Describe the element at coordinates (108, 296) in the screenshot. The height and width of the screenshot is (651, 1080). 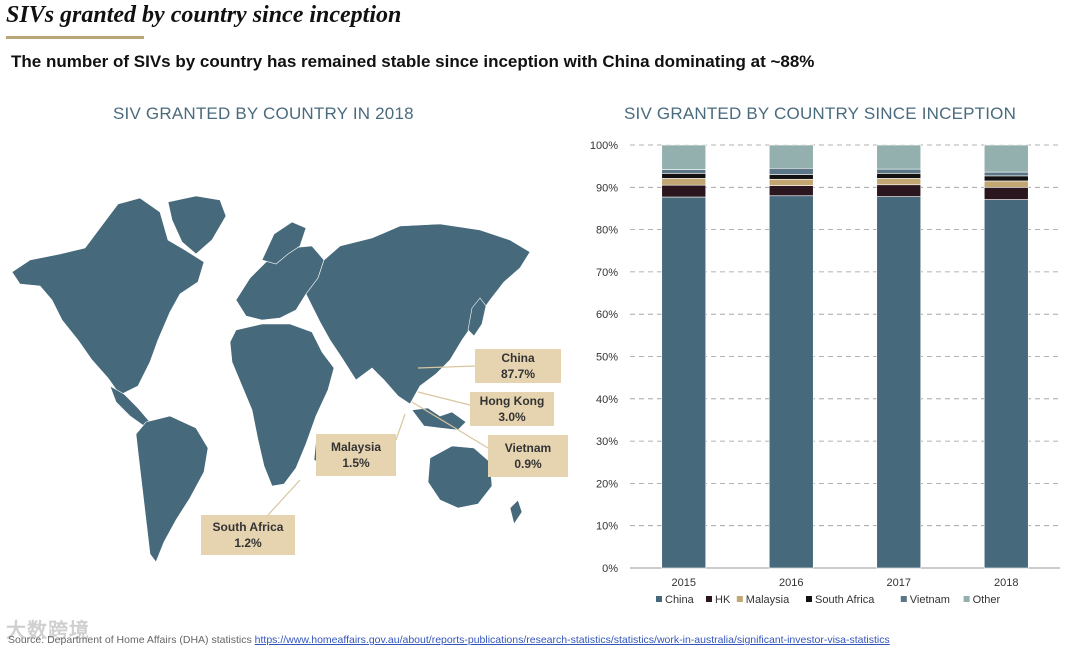
I see `north-america-shape` at that location.